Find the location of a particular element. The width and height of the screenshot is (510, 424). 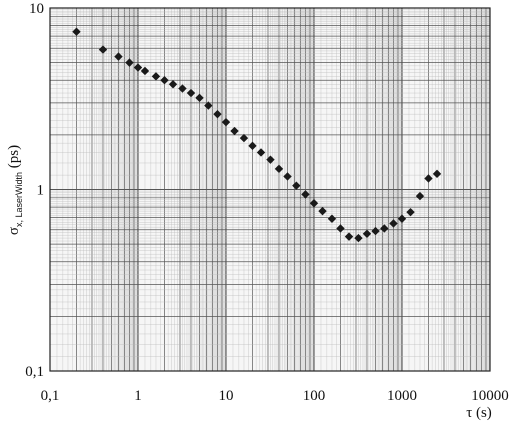

y-axis-label-subscript: x, LaserWidth is located at coordinates (19, 199).